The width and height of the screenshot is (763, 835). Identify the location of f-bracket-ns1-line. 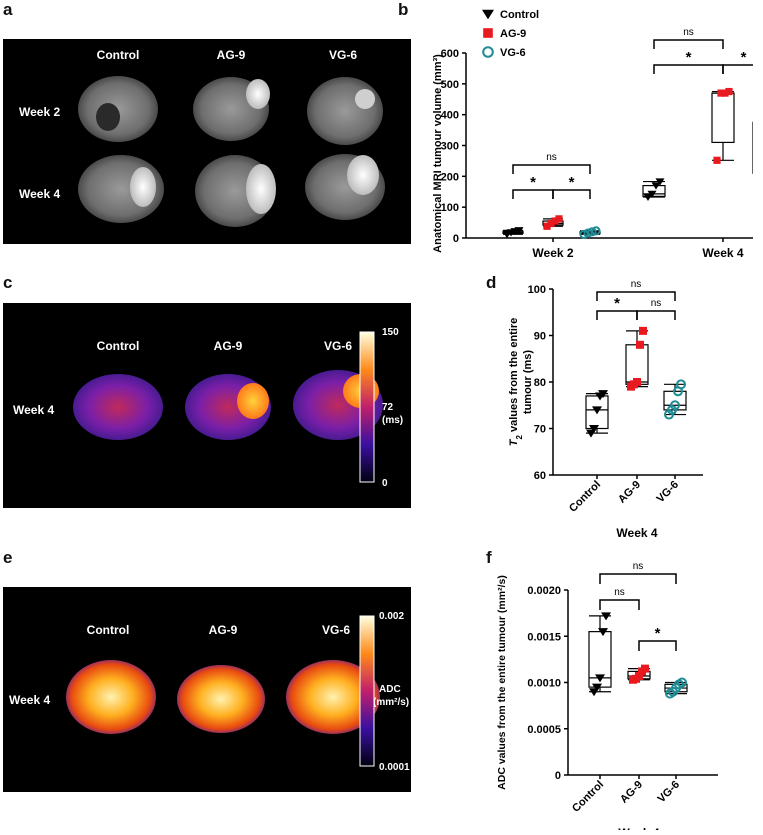
(638, 578).